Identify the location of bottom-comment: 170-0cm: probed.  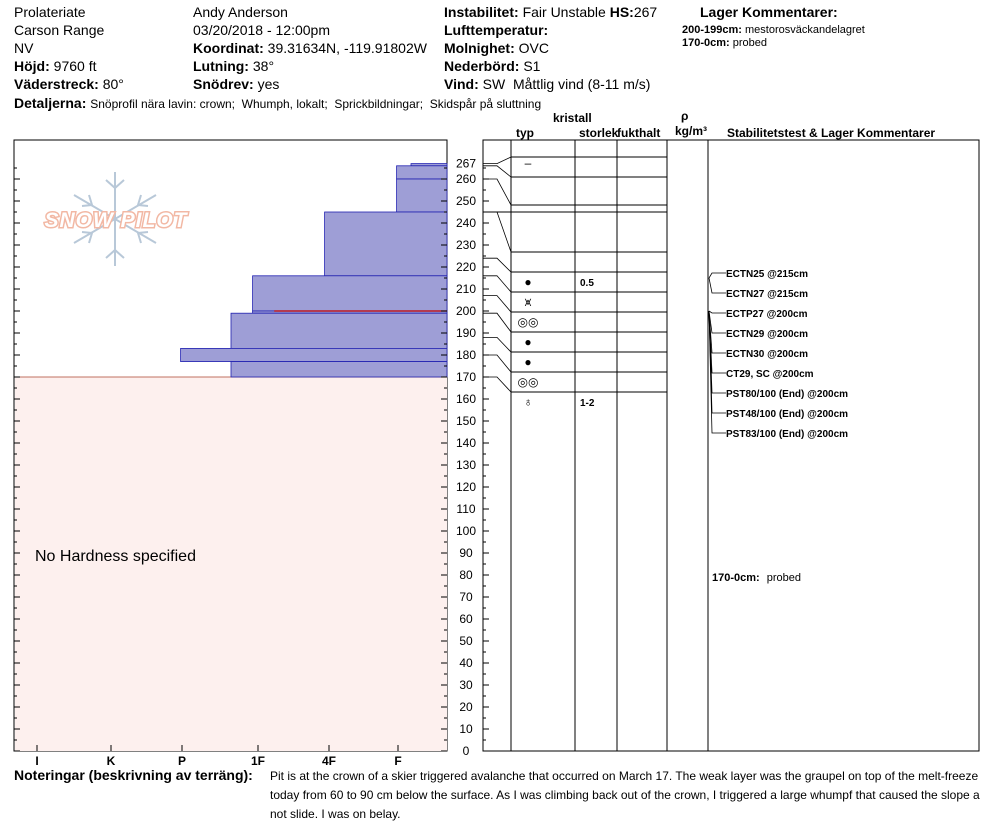
(756, 578).